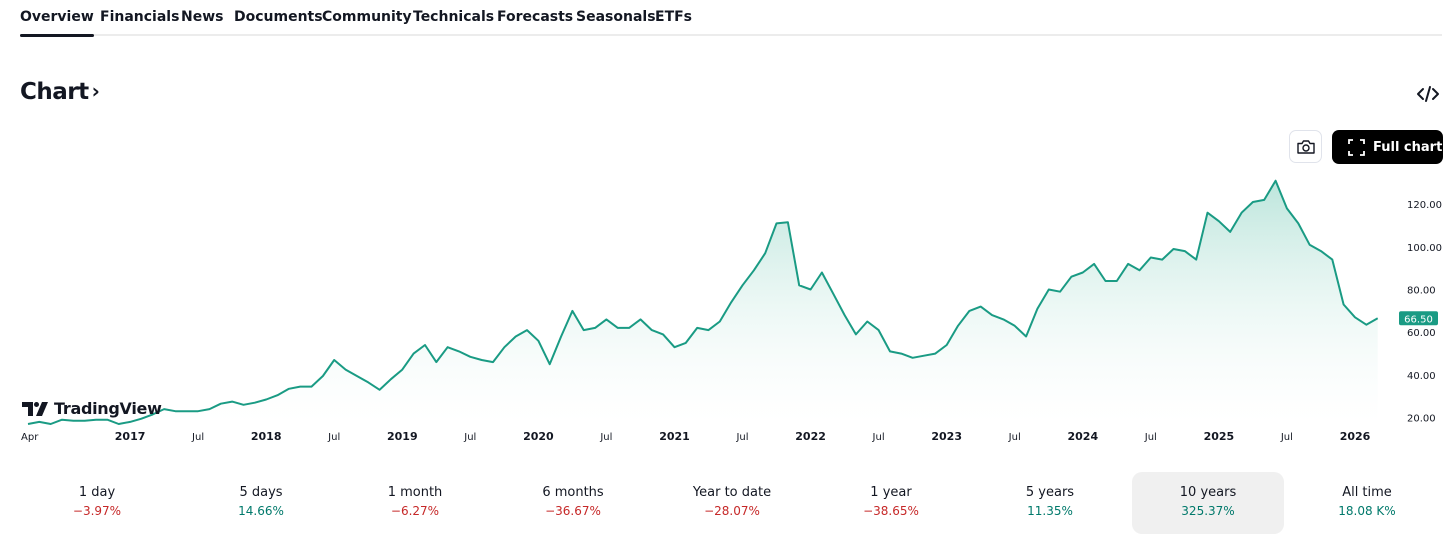  Describe the element at coordinates (97, 492) in the screenshot. I see `period-label: 1 day` at that location.